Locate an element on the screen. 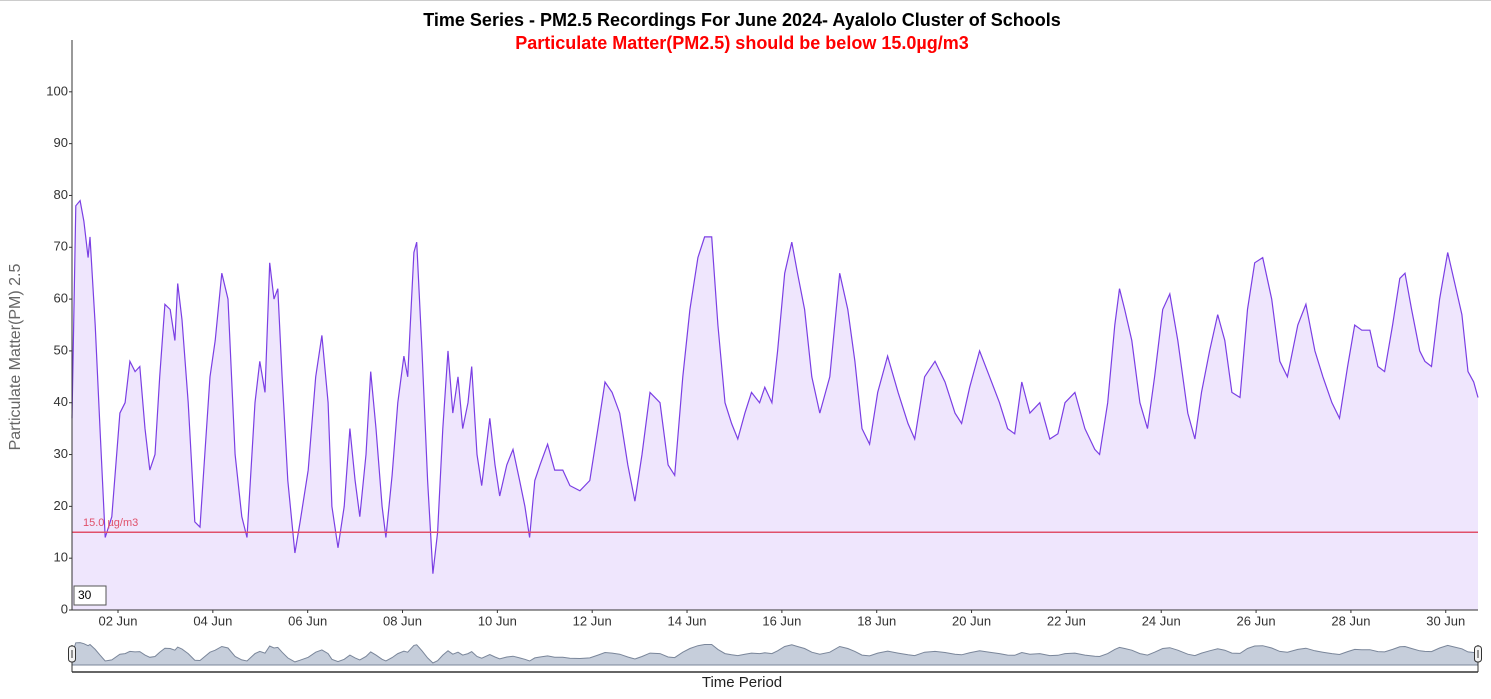 The width and height of the screenshot is (1491, 699). y-axis-label: Particulate Matter(PM) 2.5 is located at coordinates (15, 357).